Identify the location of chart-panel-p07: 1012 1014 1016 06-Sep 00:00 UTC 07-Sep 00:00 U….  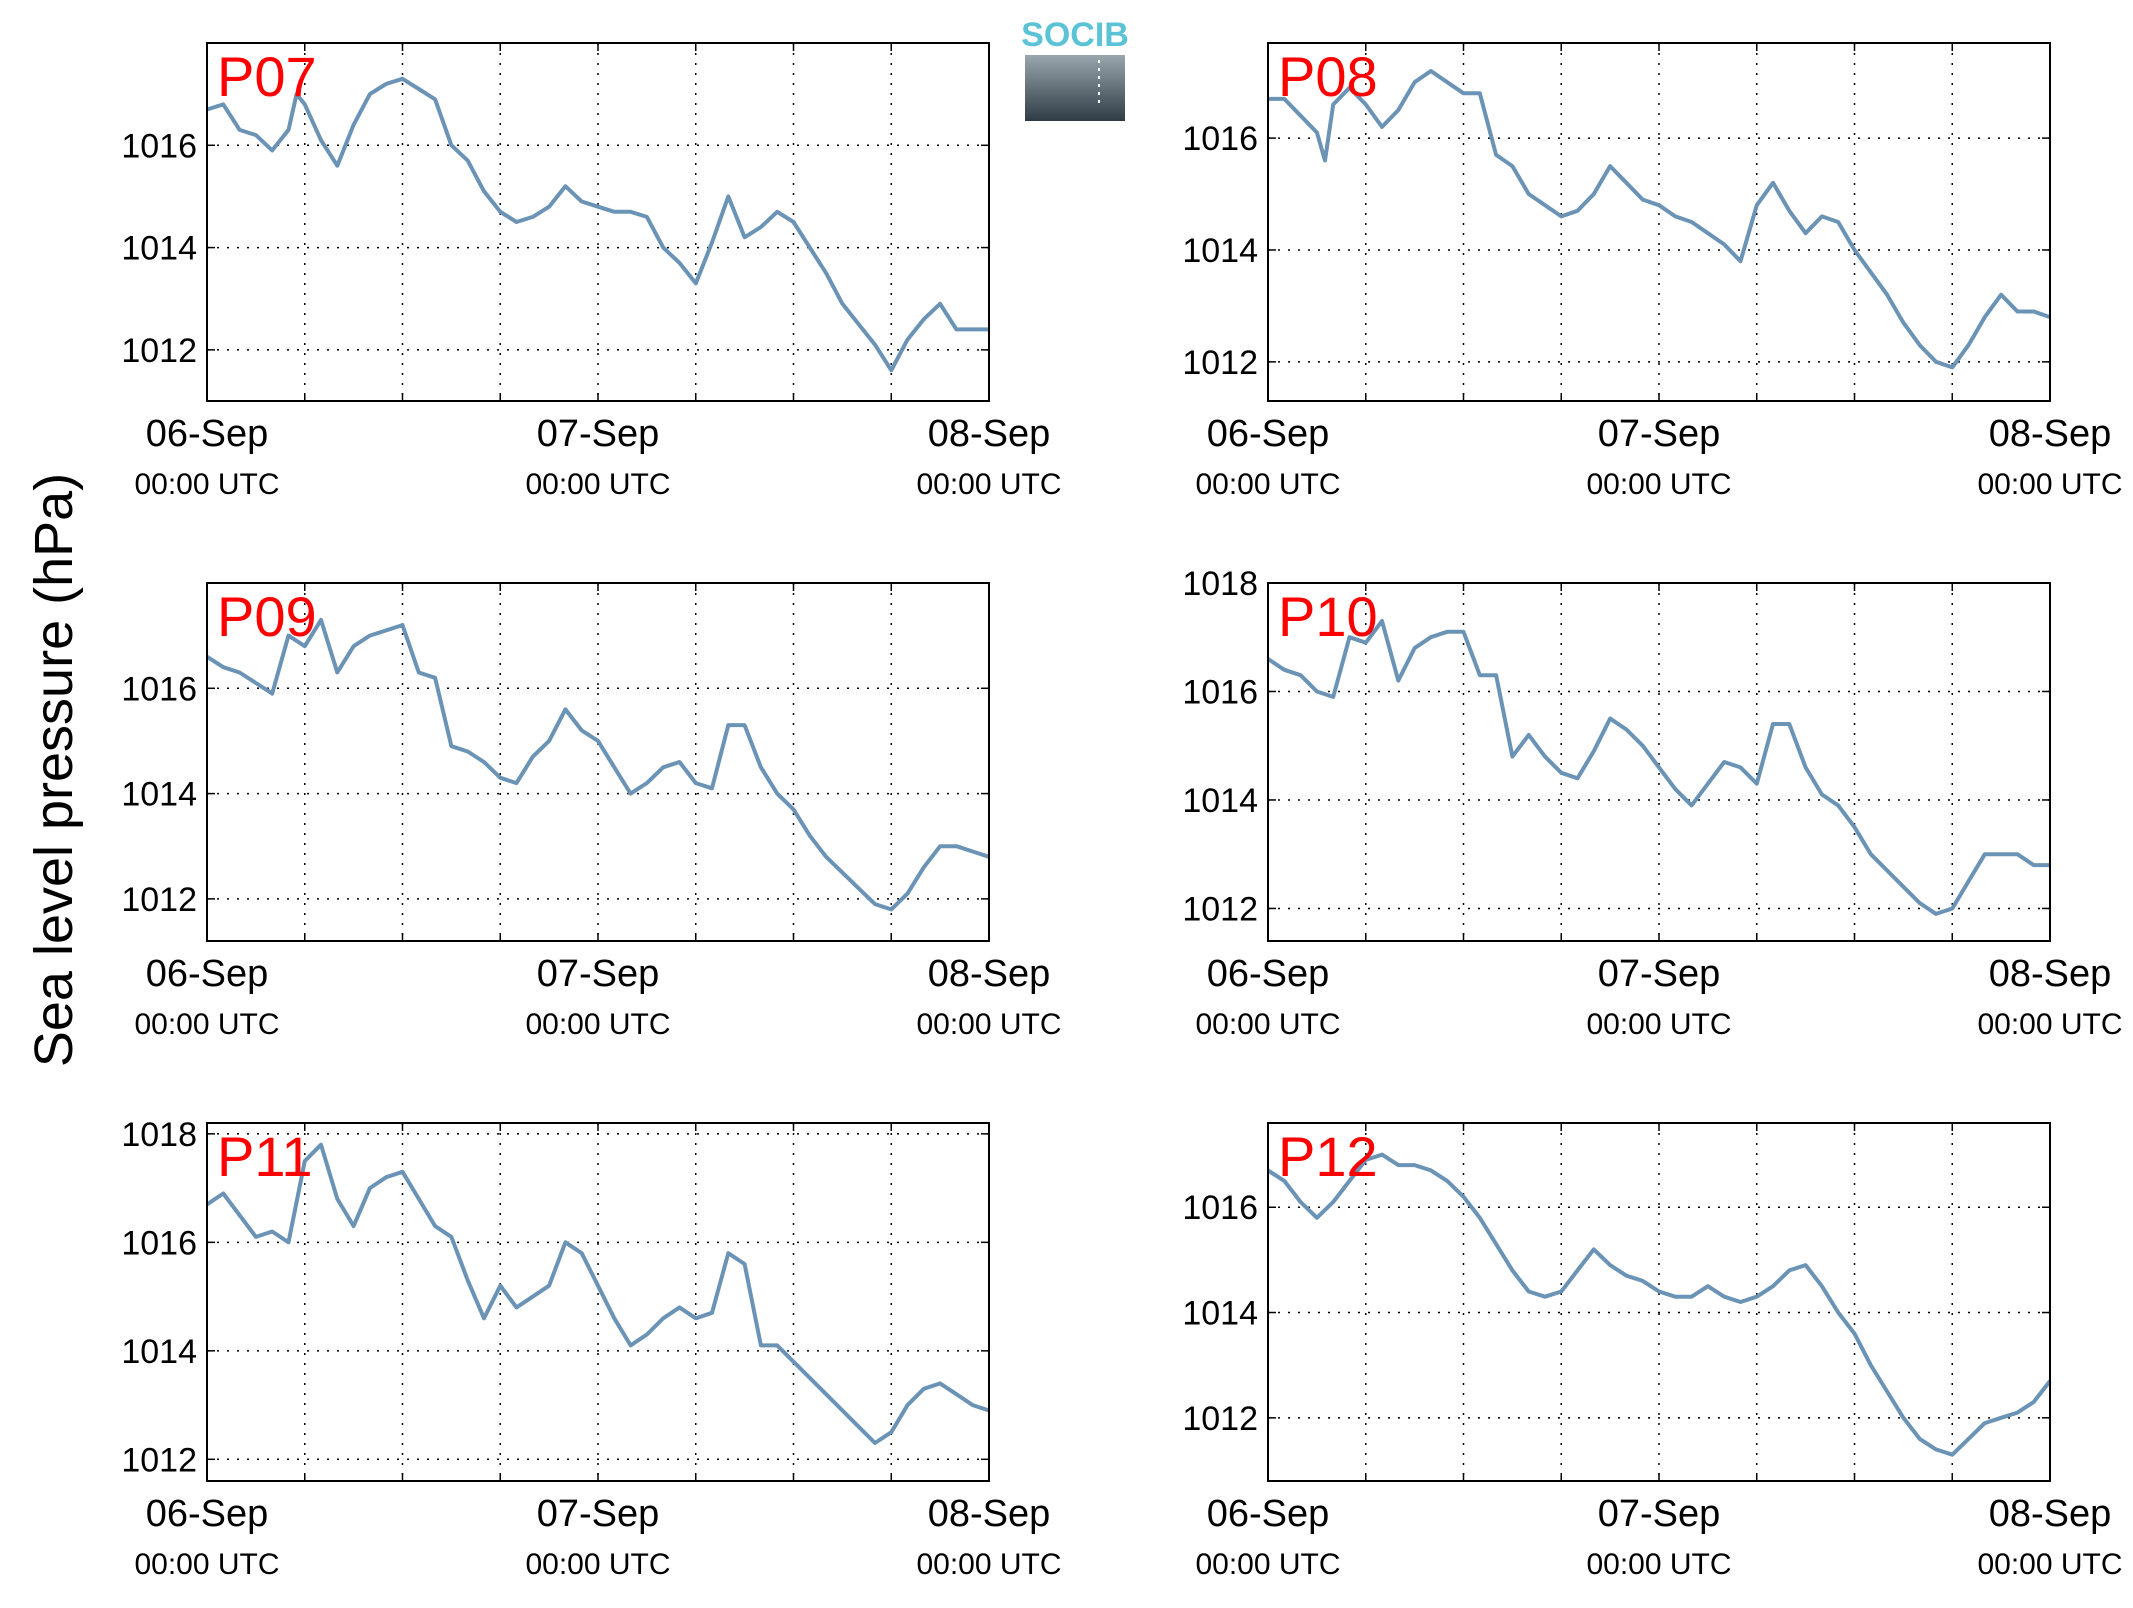
(591, 271).